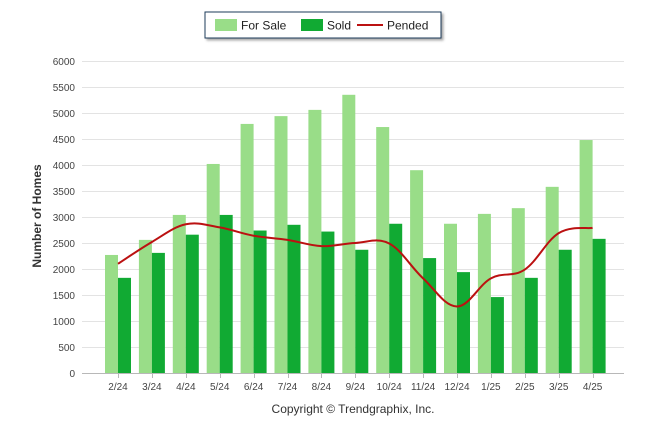 This screenshot has height=434, width=646. Describe the element at coordinates (64, 244) in the screenshot. I see `y-tick-label: 2500` at that location.